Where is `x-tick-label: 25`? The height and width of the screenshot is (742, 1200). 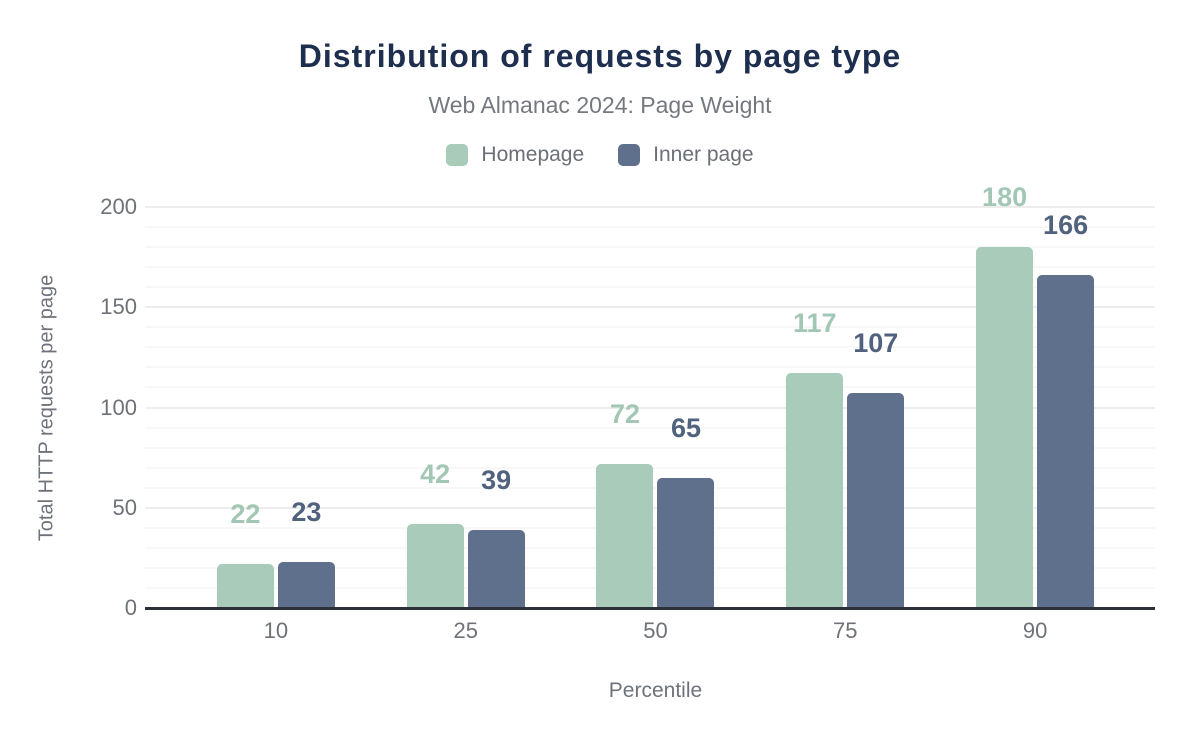 x-tick-label: 25 is located at coordinates (465, 630).